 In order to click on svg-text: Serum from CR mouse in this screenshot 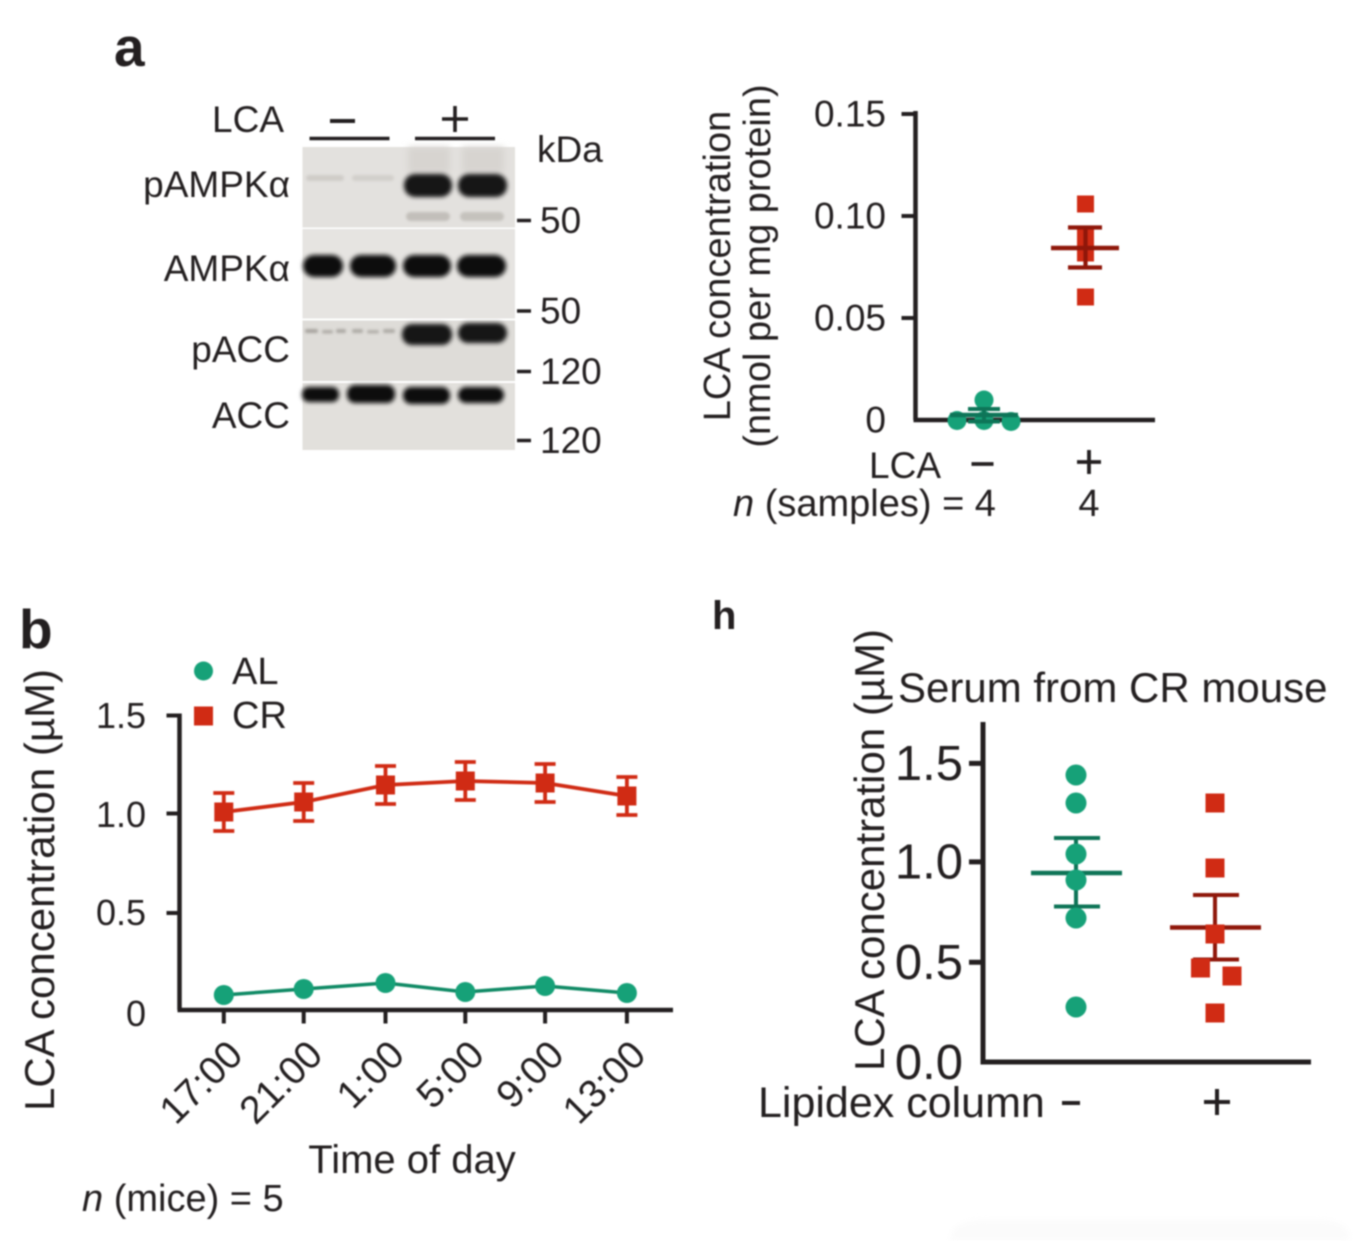, I will do `click(1112, 687)`.